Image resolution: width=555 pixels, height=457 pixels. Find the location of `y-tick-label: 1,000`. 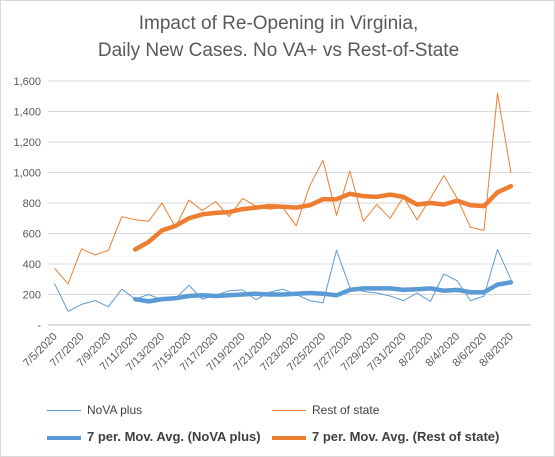

y-tick-label: 1,000 is located at coordinates (27, 174).